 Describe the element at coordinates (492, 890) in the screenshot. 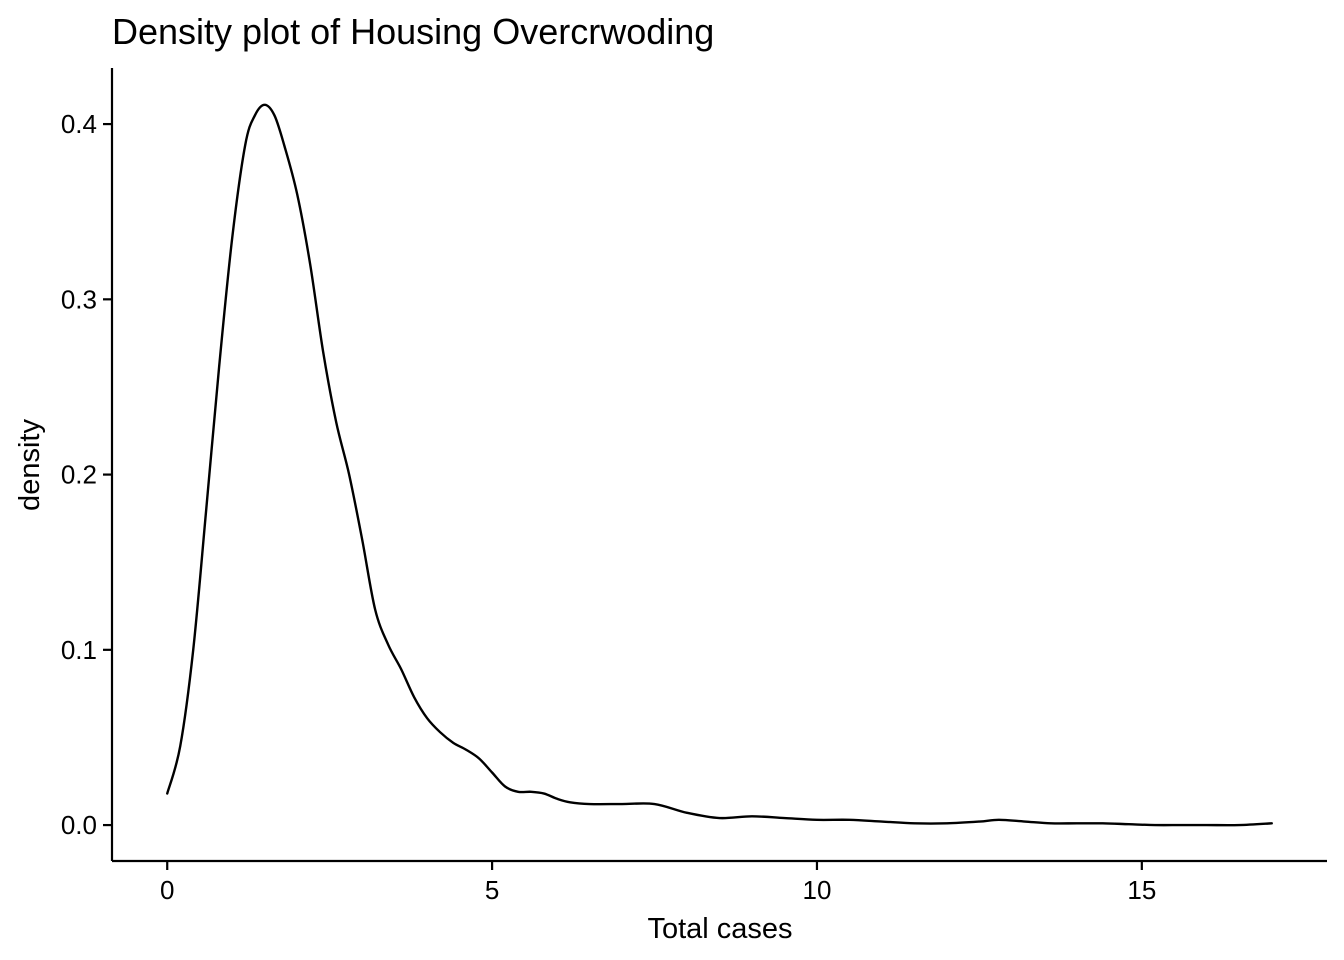

I see `x-tick-label: 5` at that location.